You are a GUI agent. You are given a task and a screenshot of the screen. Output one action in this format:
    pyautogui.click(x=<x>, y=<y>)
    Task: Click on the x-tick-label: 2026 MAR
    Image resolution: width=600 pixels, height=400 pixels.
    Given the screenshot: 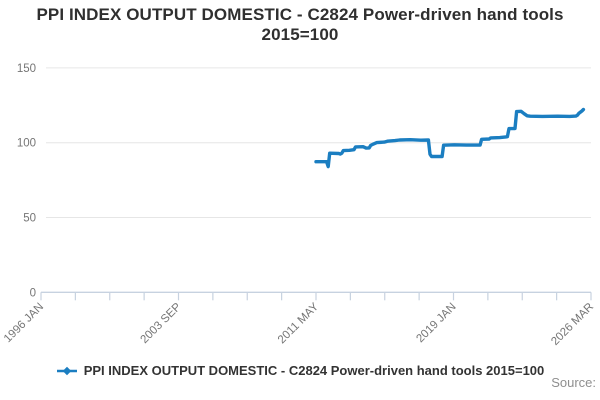 What is the action you would take?
    pyautogui.click(x=572, y=324)
    